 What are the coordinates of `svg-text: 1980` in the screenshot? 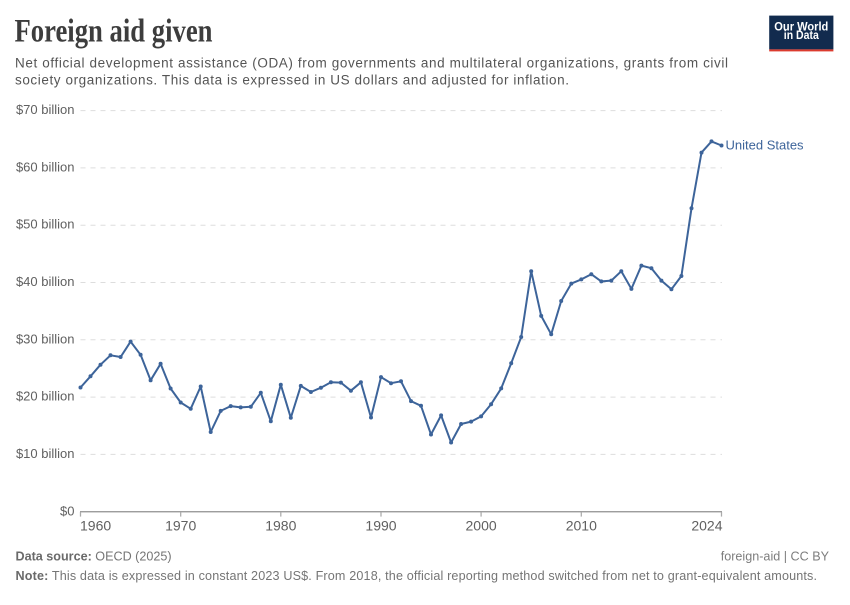 It's located at (280, 526).